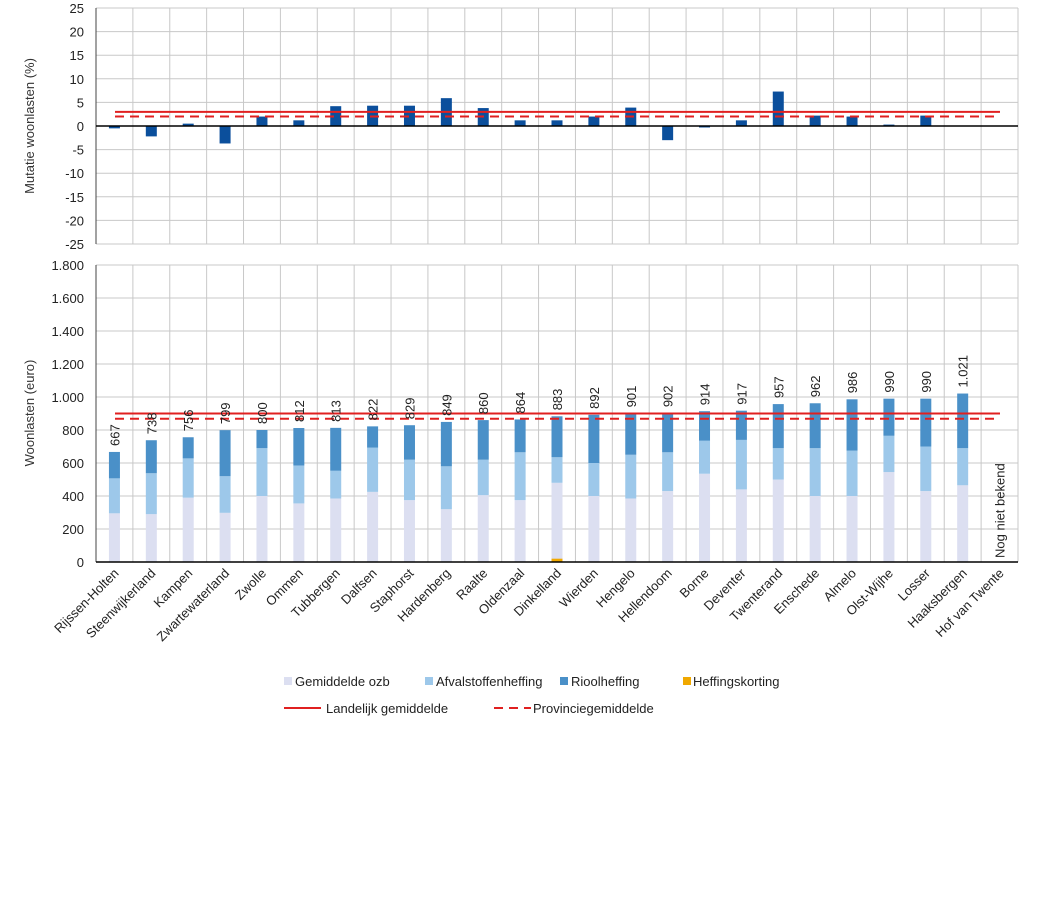  I want to click on category-label: Rijssen-Holten, so click(86, 601).